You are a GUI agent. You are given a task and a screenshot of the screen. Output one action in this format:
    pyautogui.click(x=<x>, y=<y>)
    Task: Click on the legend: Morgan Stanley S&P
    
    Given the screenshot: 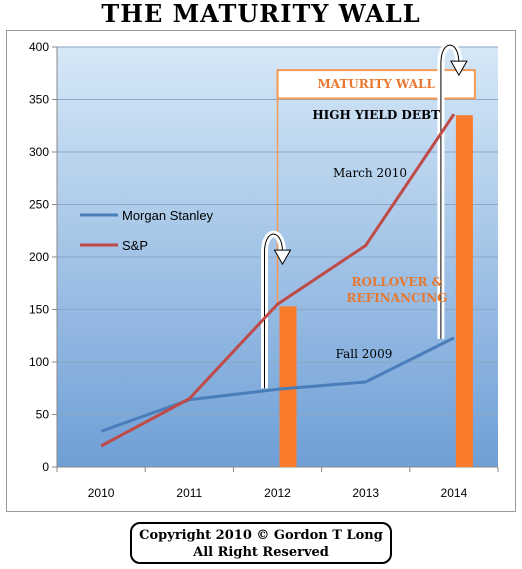 What is the action you would take?
    pyautogui.click(x=147, y=230)
    